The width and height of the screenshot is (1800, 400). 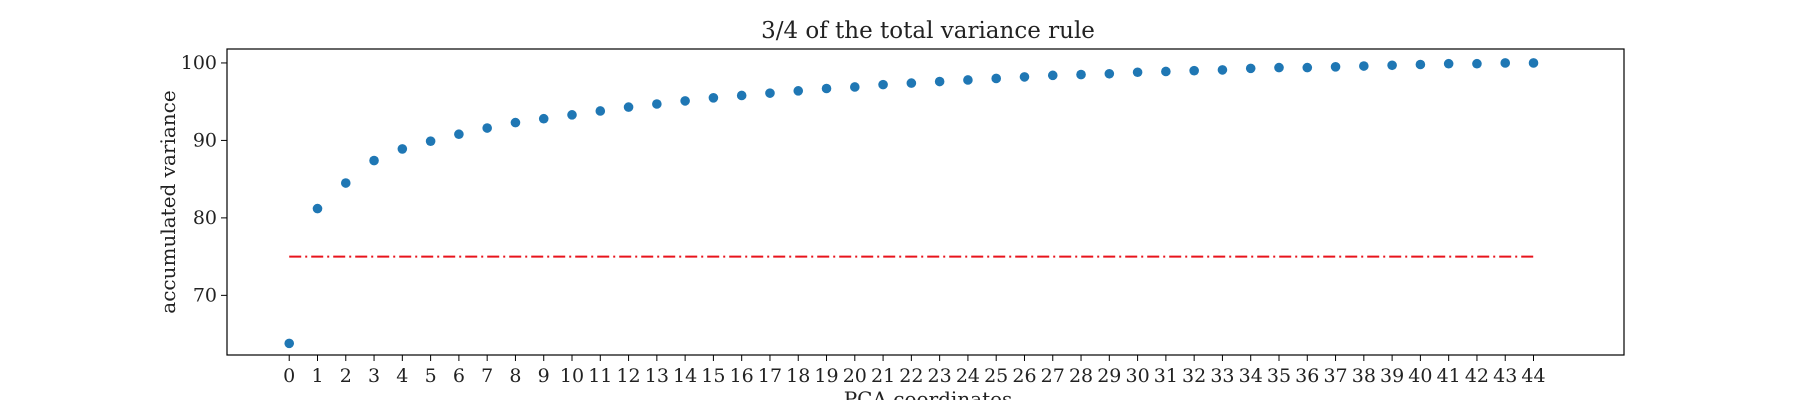 I want to click on x-tick-label: 40, so click(x=1420, y=376).